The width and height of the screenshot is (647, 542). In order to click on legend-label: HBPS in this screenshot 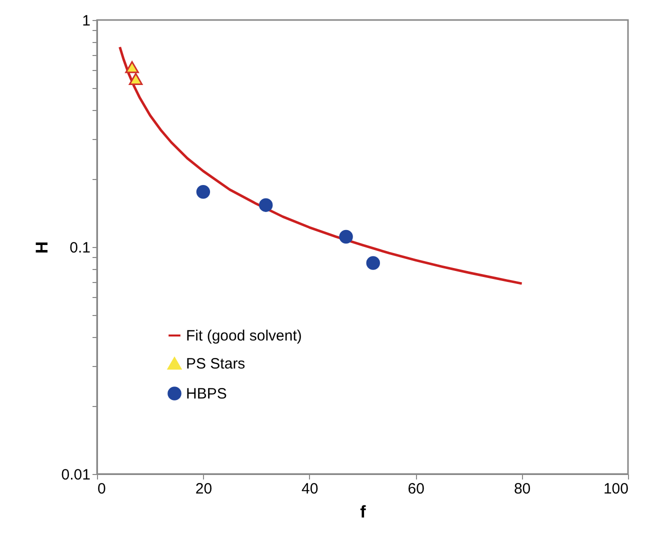, I will do `click(206, 394)`.